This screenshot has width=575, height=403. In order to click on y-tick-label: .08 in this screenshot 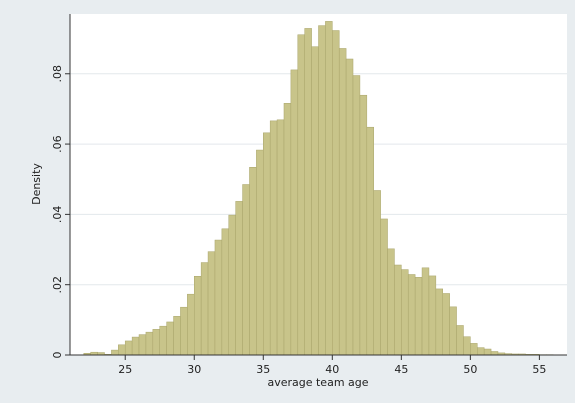, I will do `click(57, 74)`.